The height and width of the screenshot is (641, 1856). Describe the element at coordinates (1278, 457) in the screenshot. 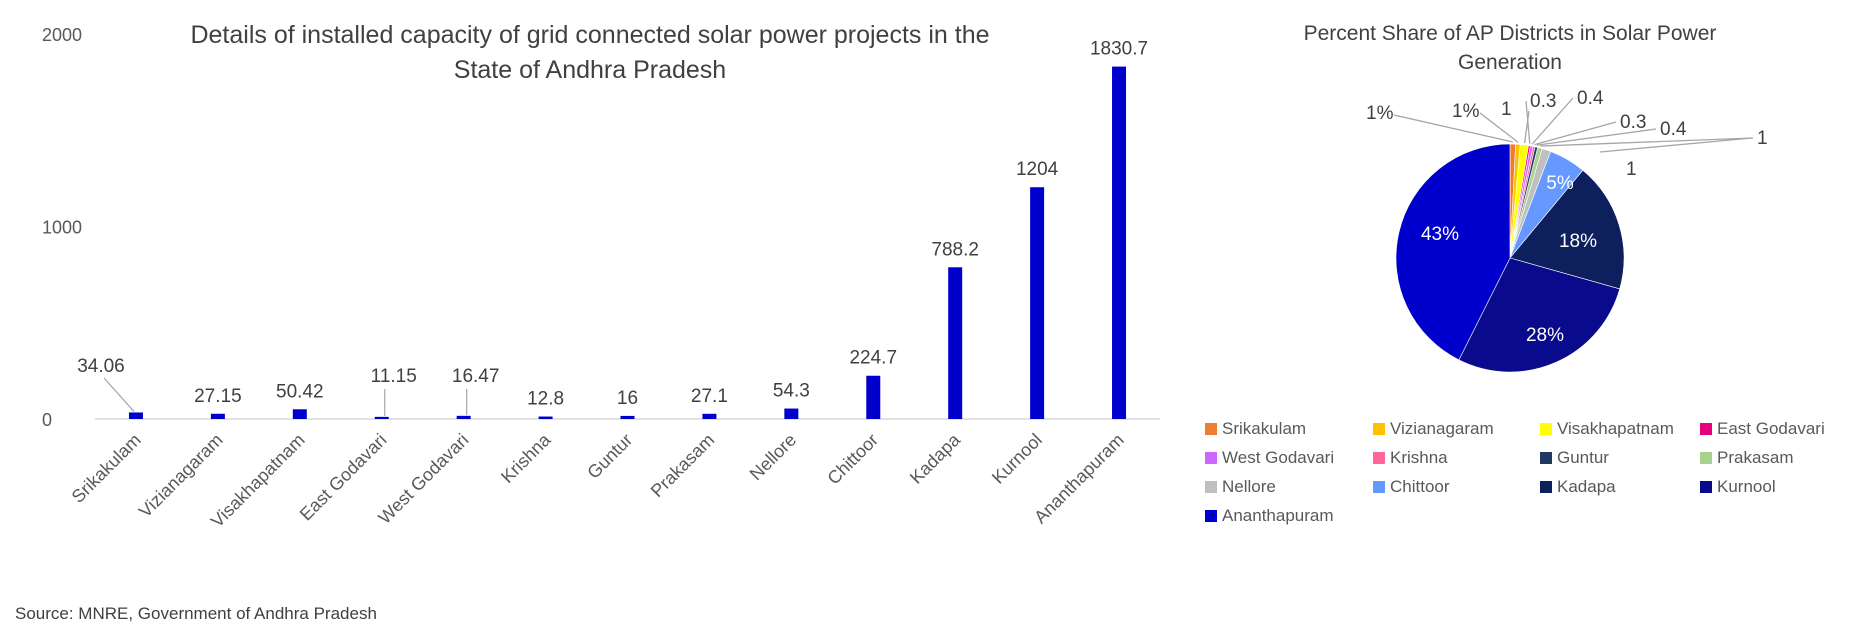

I see `legend-label: West Godavari` at that location.